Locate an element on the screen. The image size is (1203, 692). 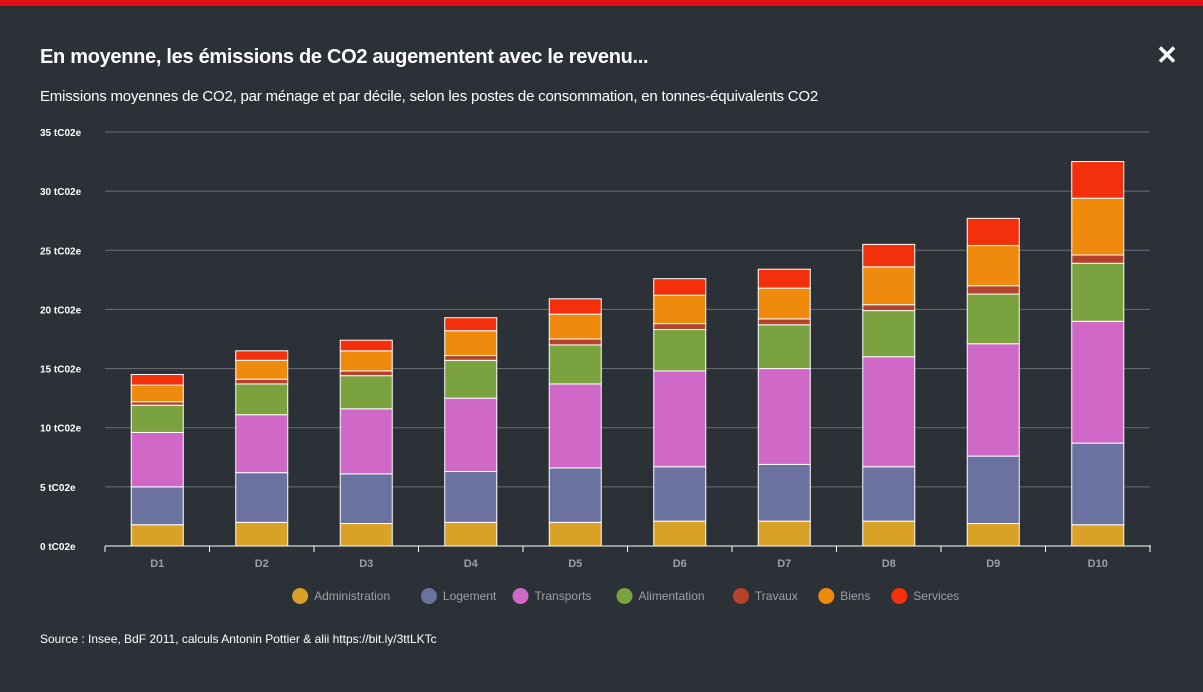
legend-swatch-transports is located at coordinates (520, 596).